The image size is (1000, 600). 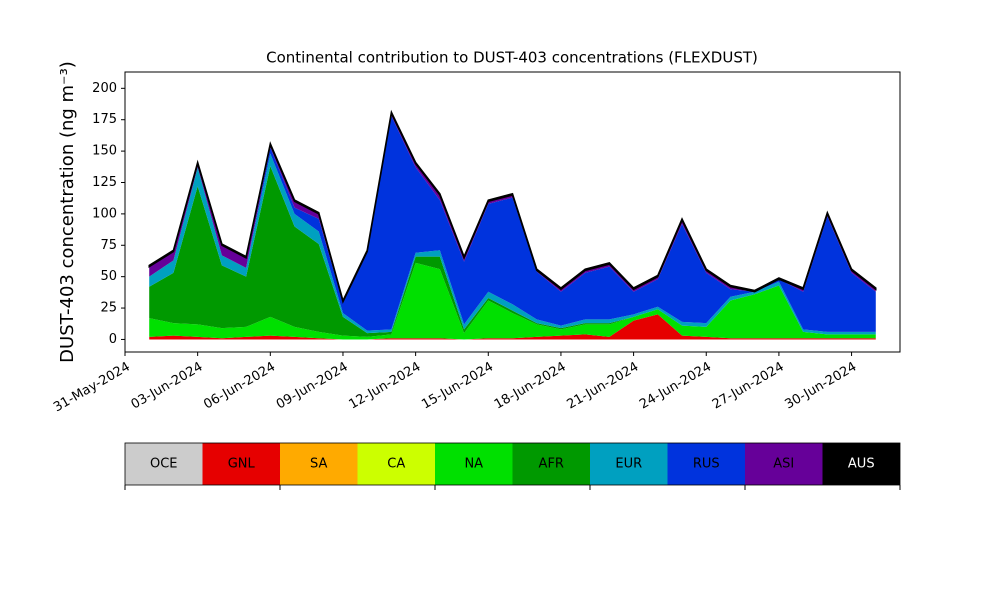 What do you see at coordinates (457, 386) in the screenshot?
I see `x-tick-label: 15-Jun-2024` at bounding box center [457, 386].